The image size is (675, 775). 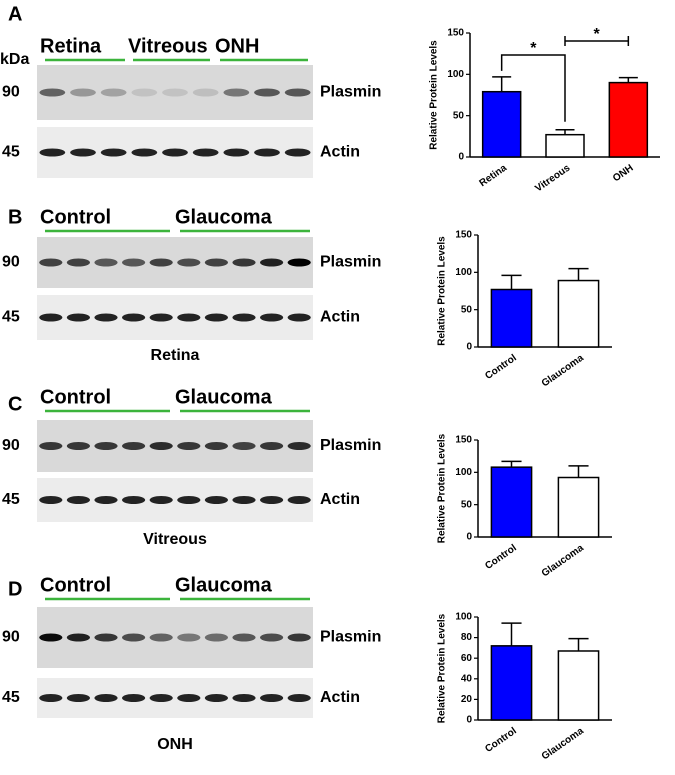 What do you see at coordinates (501, 557) in the screenshot?
I see `x-tick-label: Control` at bounding box center [501, 557].